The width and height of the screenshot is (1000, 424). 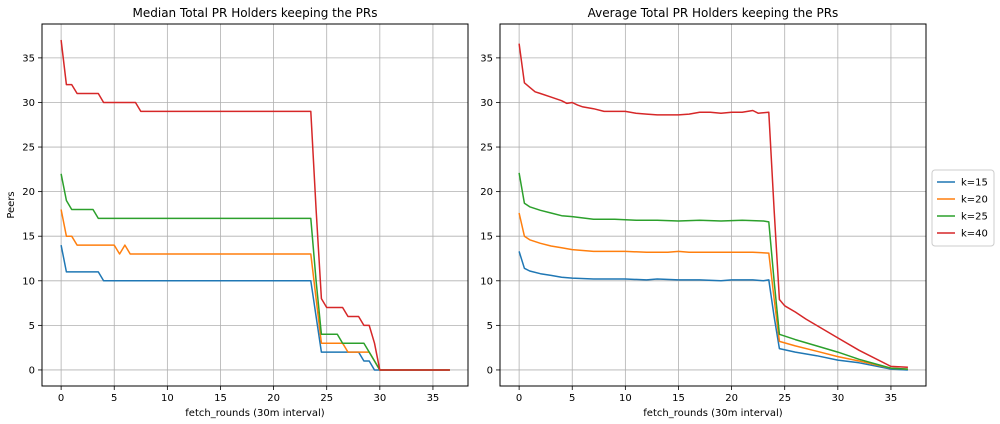 What do you see at coordinates (32, 326) in the screenshot?
I see `median-ytick-label-5: 5` at bounding box center [32, 326].